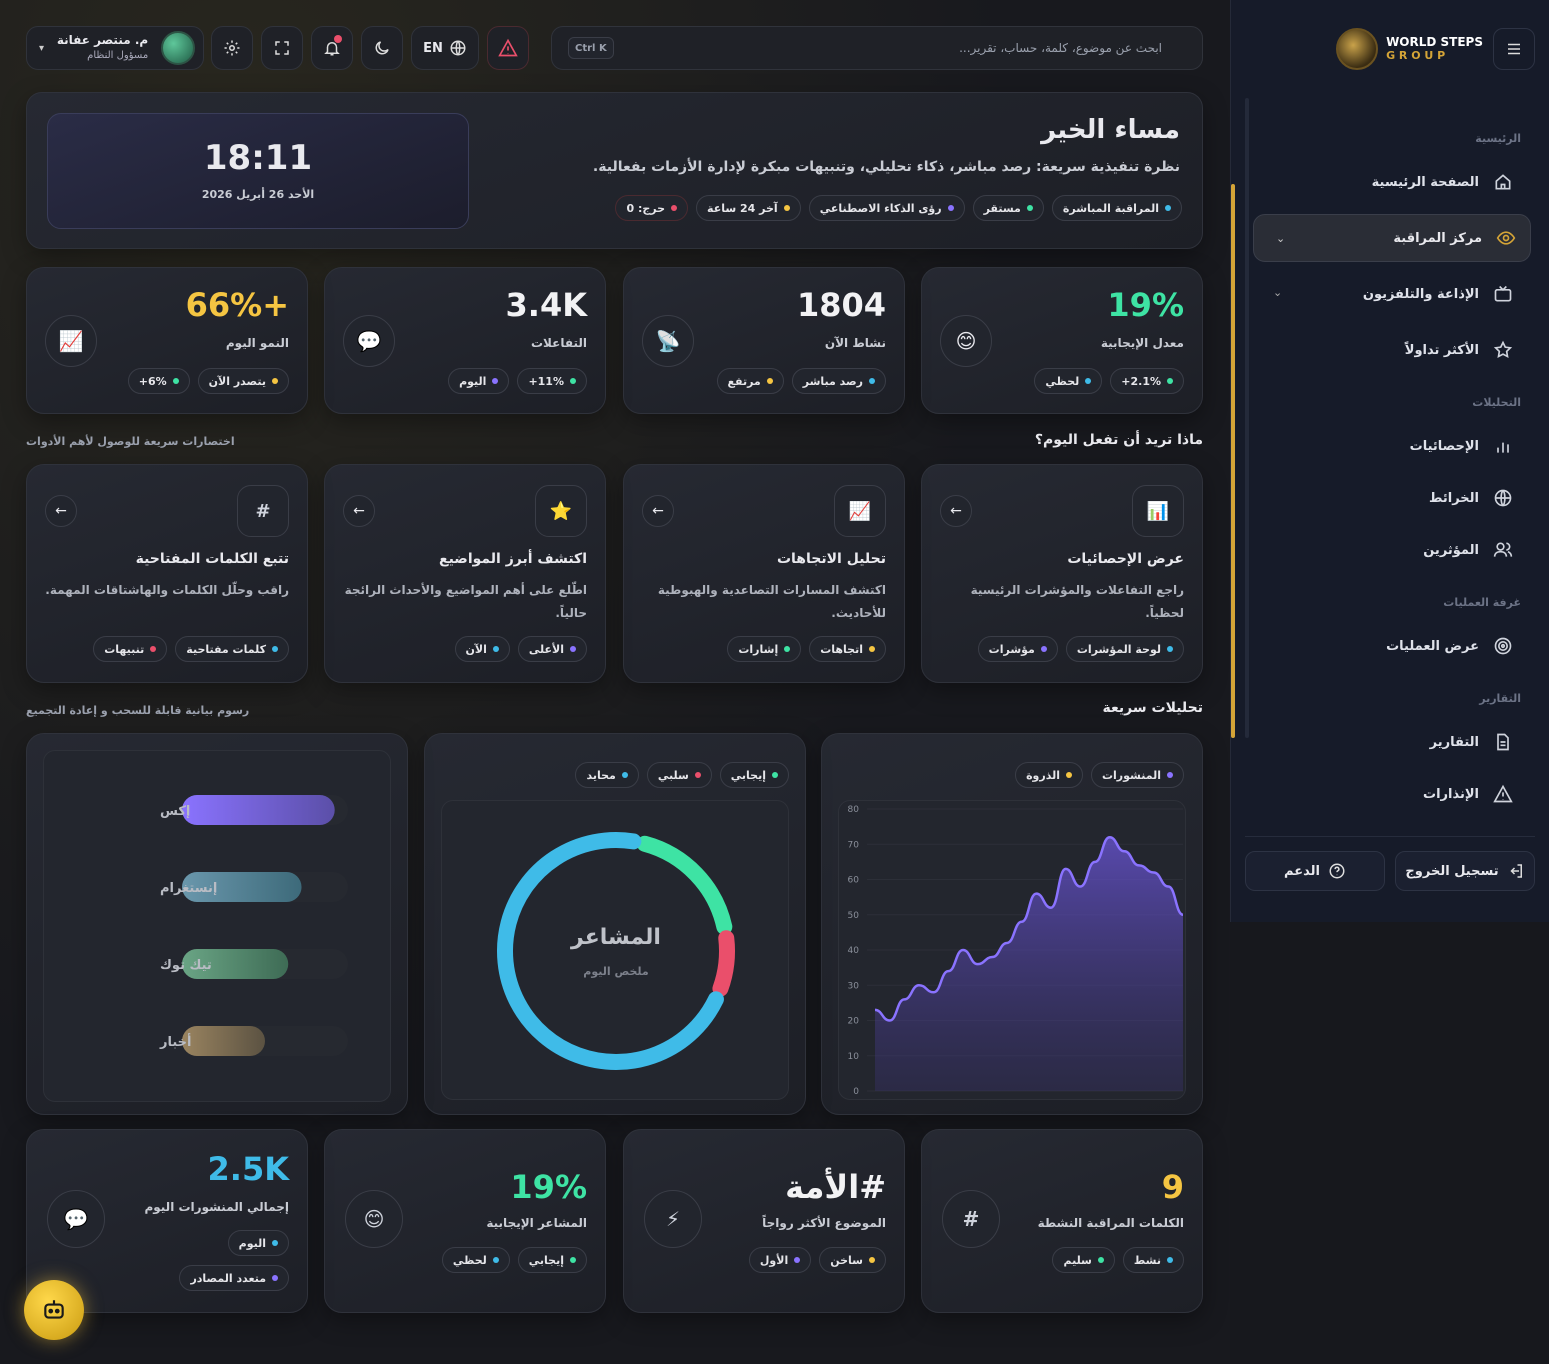 This screenshot has height=1364, width=1549. What do you see at coordinates (1068, 381) in the screenshot?
I see `stat-badge: لحظي` at bounding box center [1068, 381].